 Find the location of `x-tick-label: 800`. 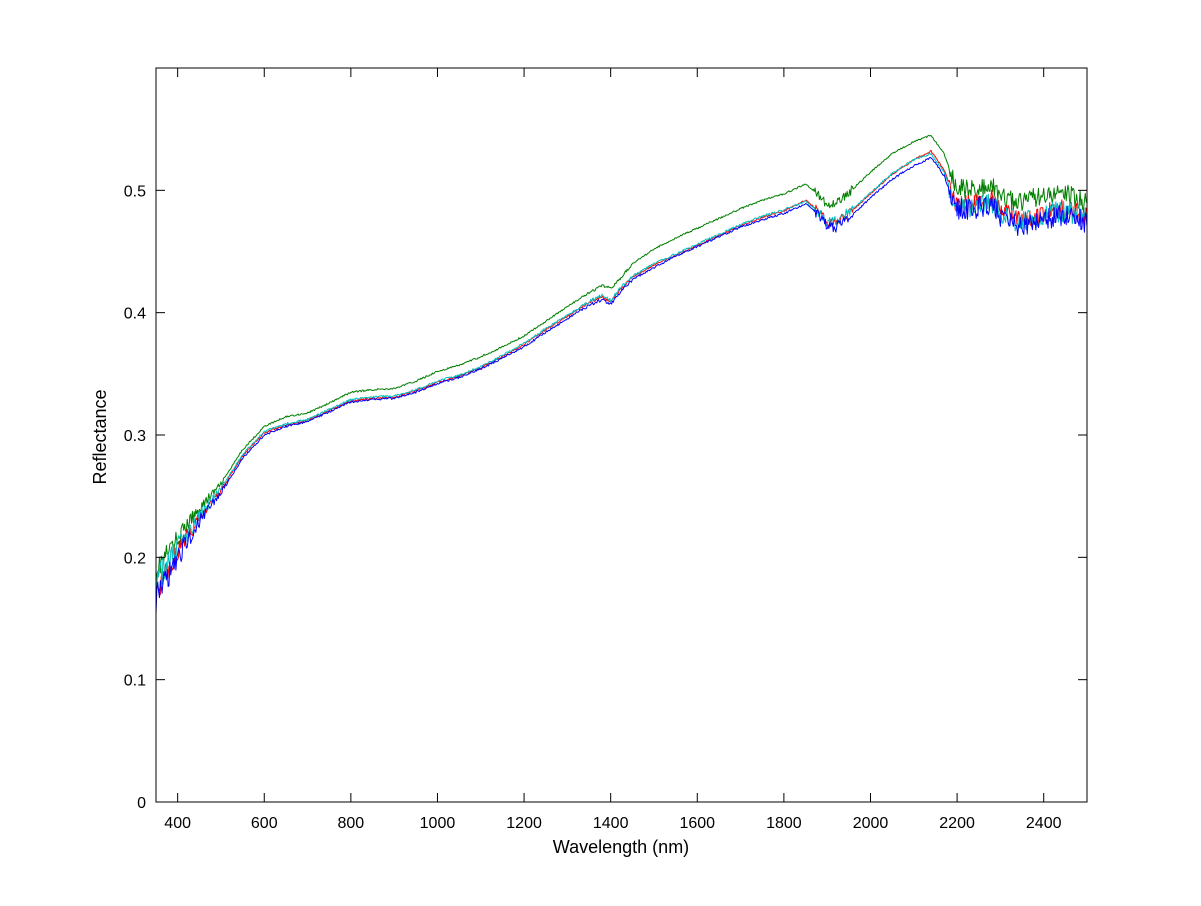

x-tick-label: 800 is located at coordinates (351, 823).